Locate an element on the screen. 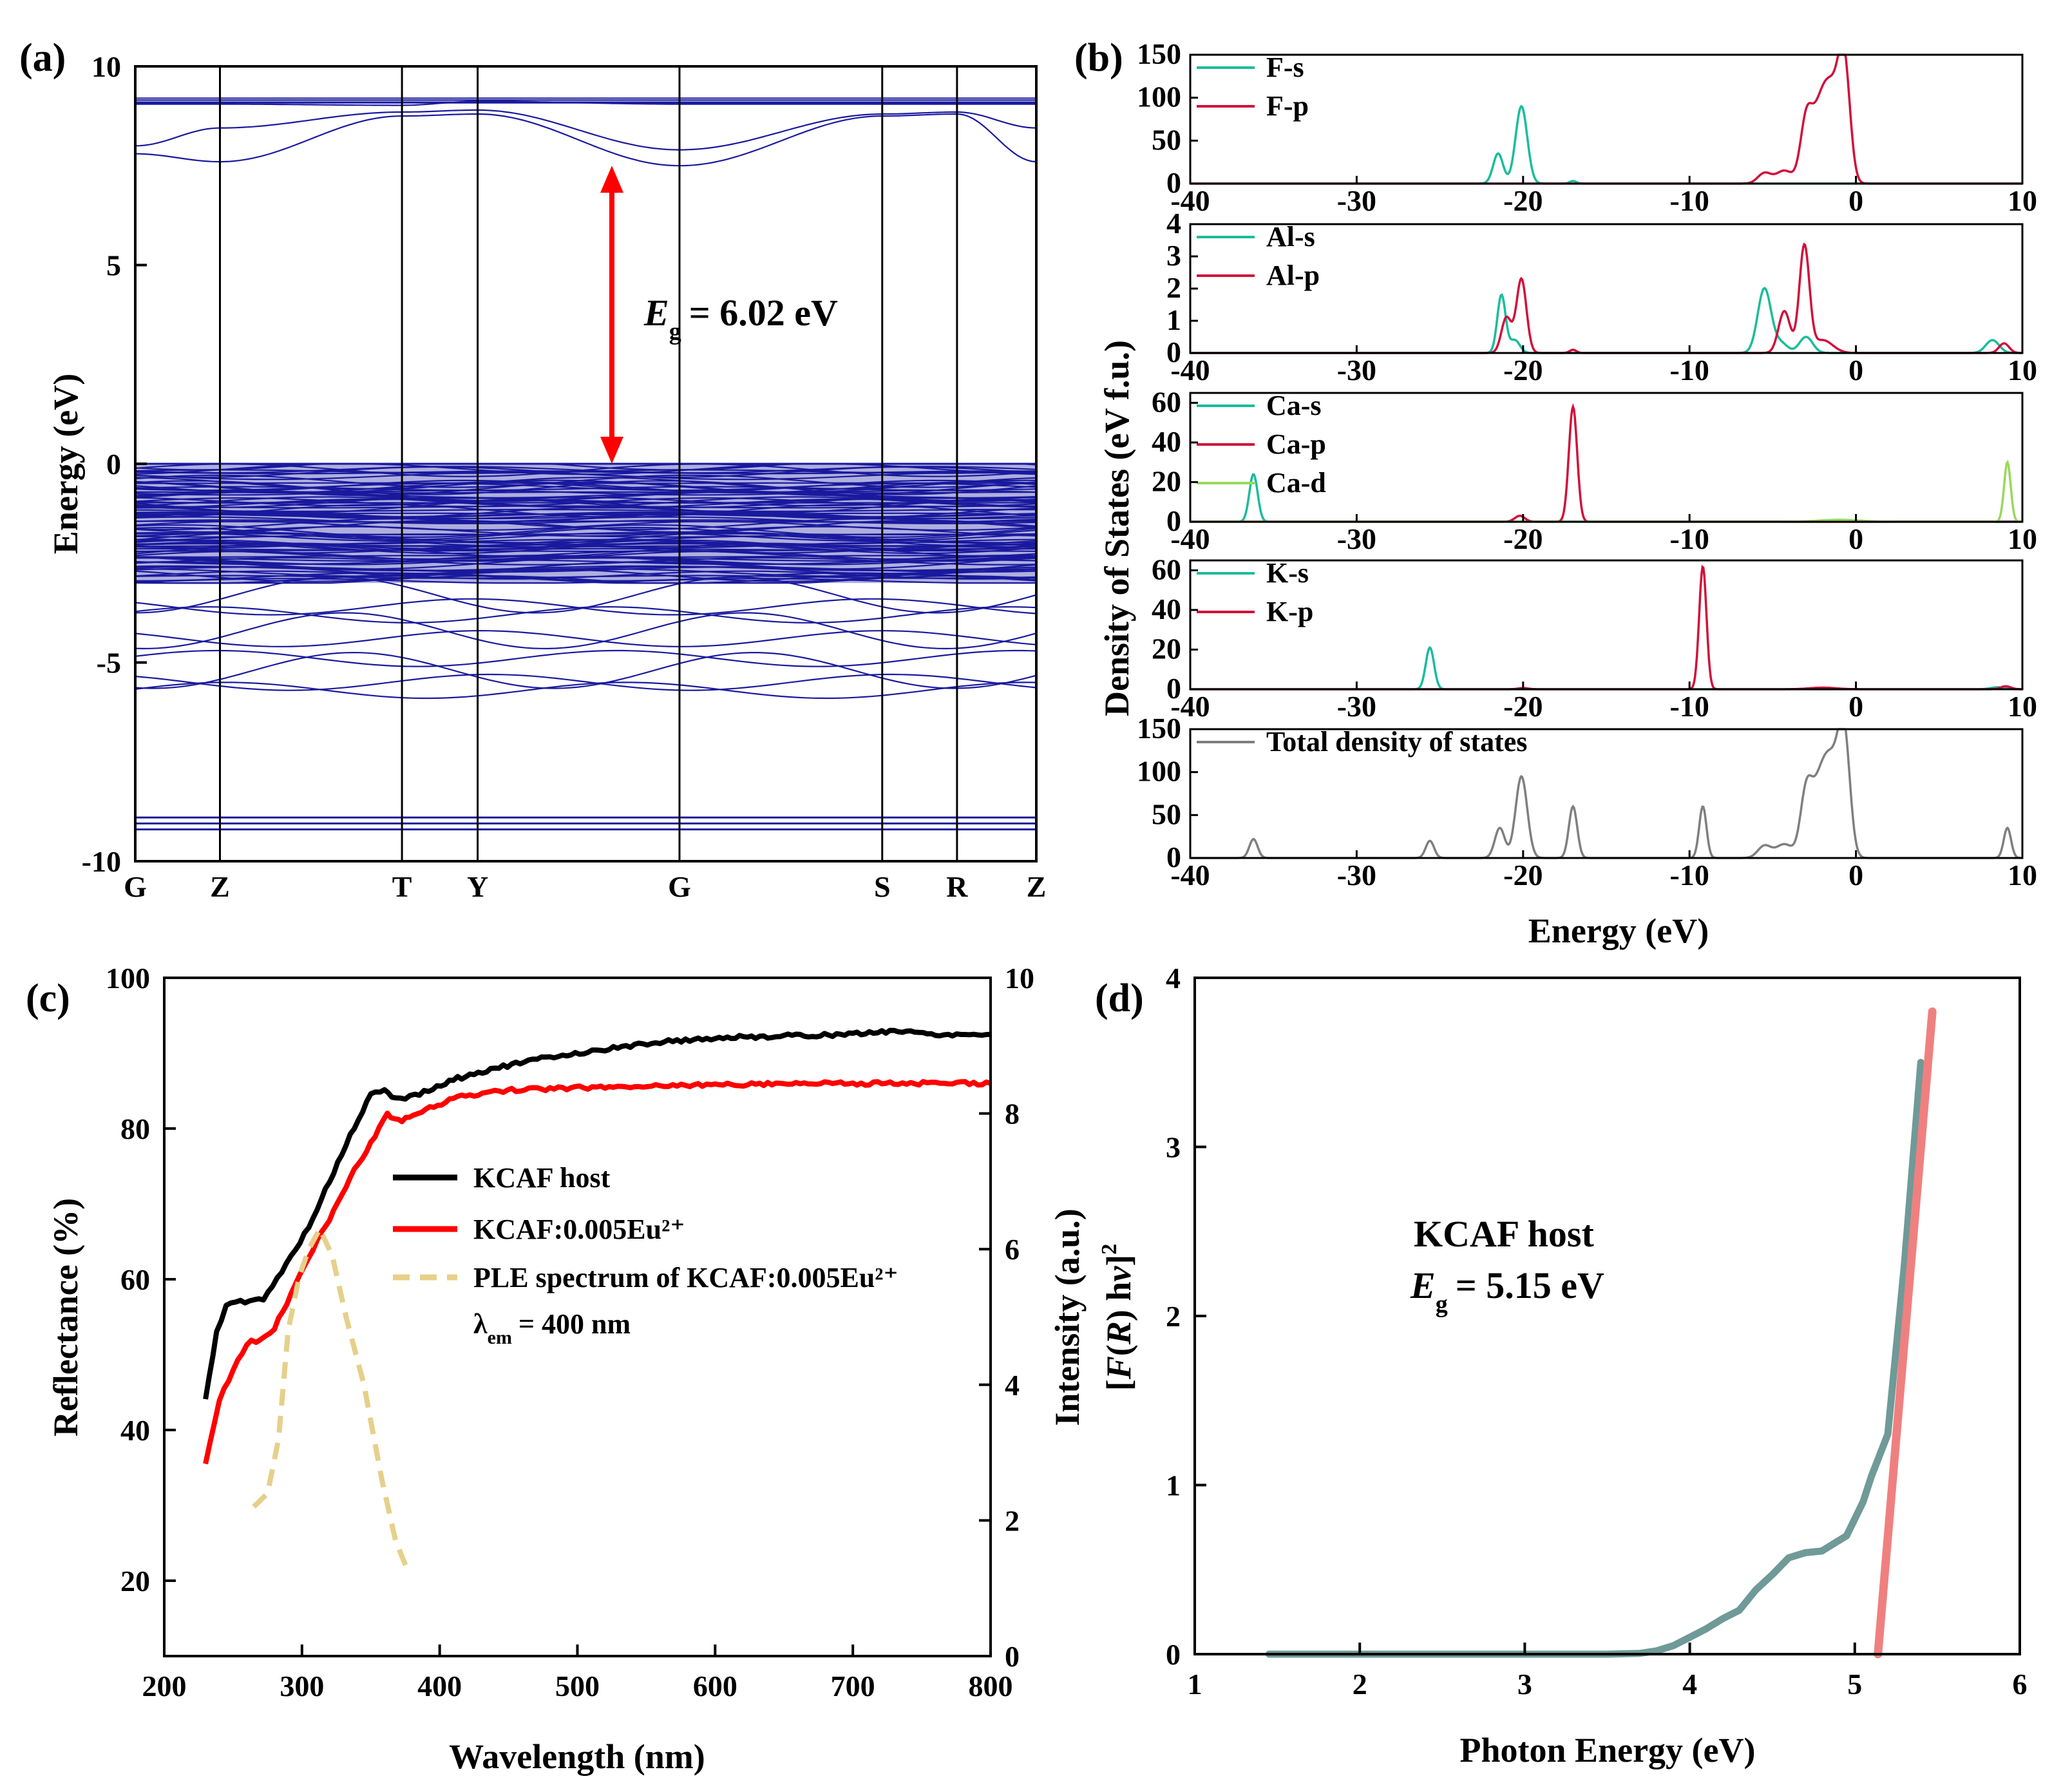  c-ytick-label-1: 80 is located at coordinates (135, 1129).